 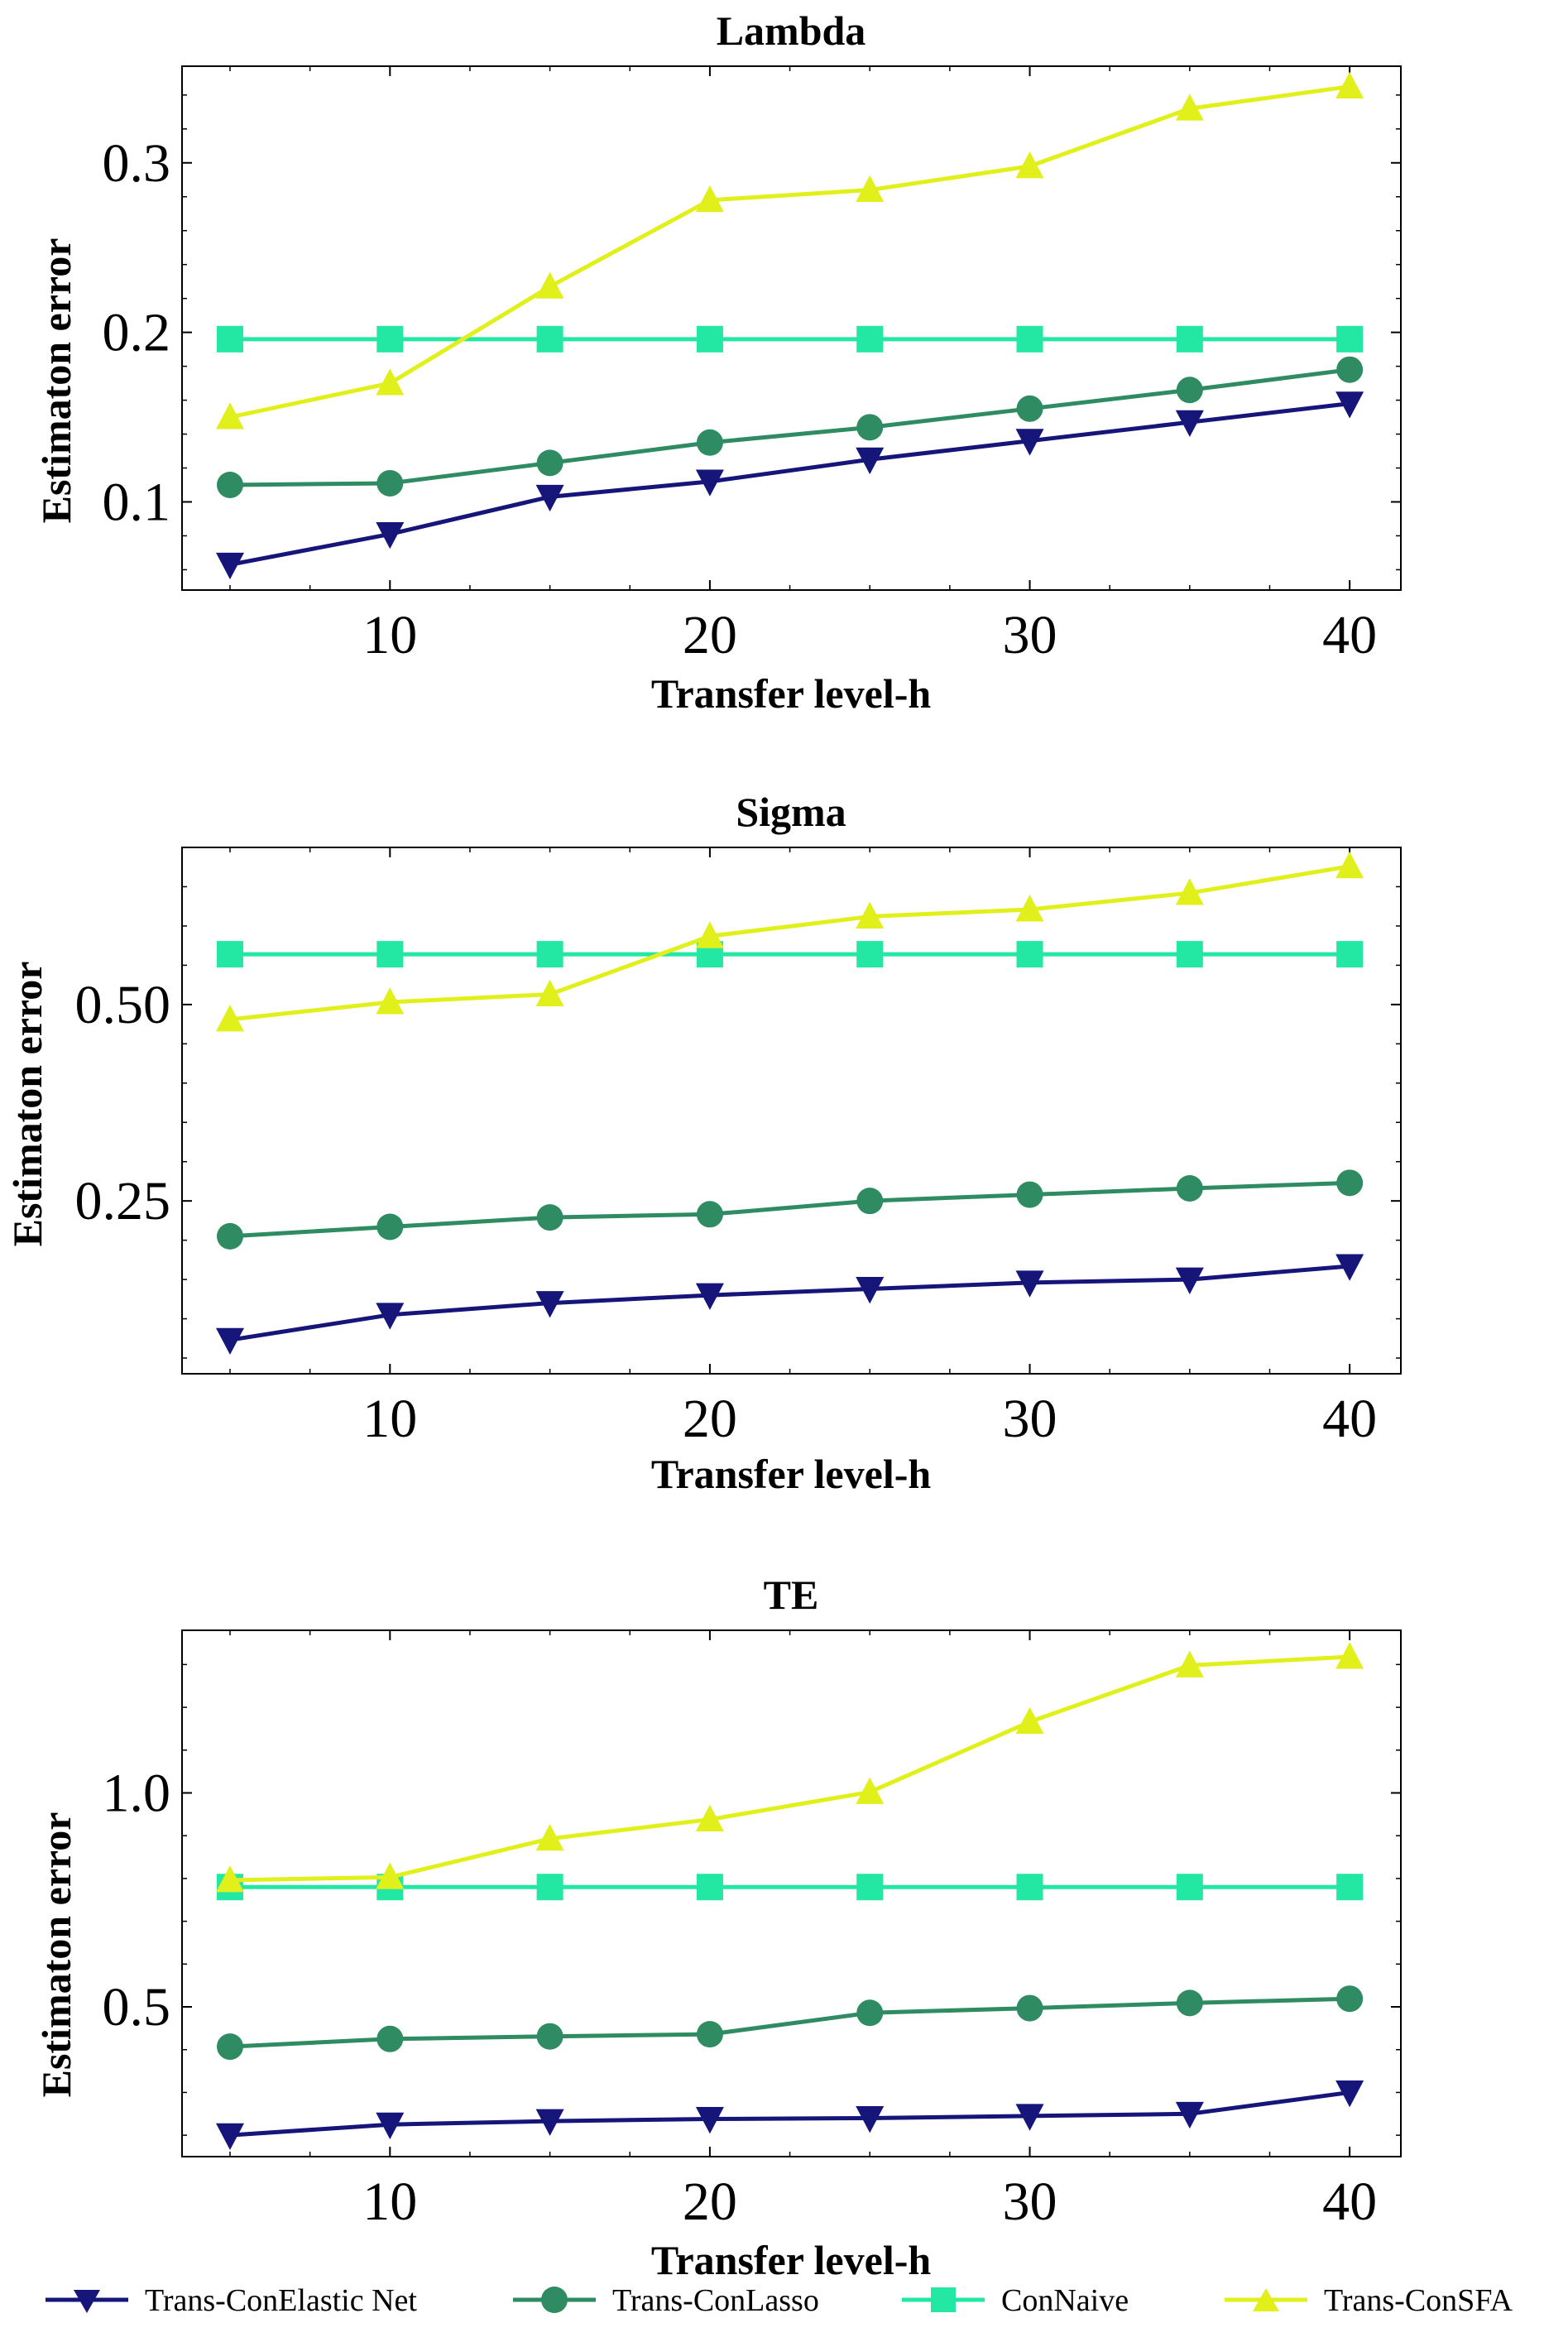 I want to click on y-axis-label: Estimaton error, so click(x=56, y=381).